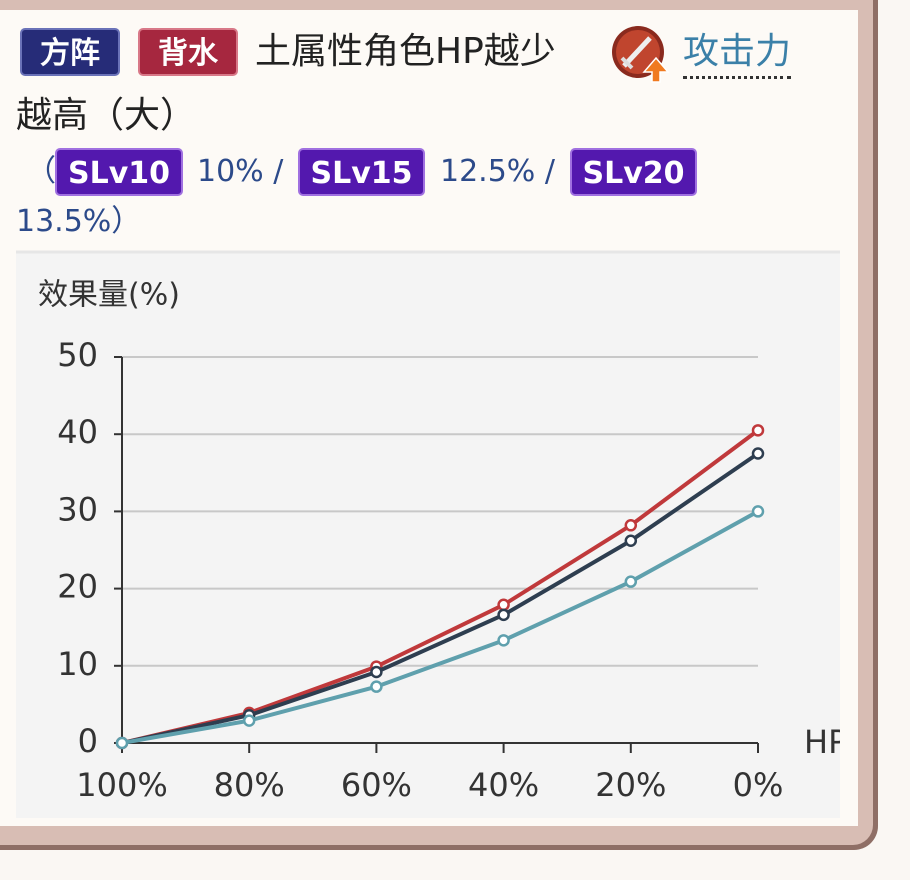 Image resolution: width=910 pixels, height=880 pixels. Describe the element at coordinates (70, 52) in the screenshot. I see `badge: 方阵` at that location.